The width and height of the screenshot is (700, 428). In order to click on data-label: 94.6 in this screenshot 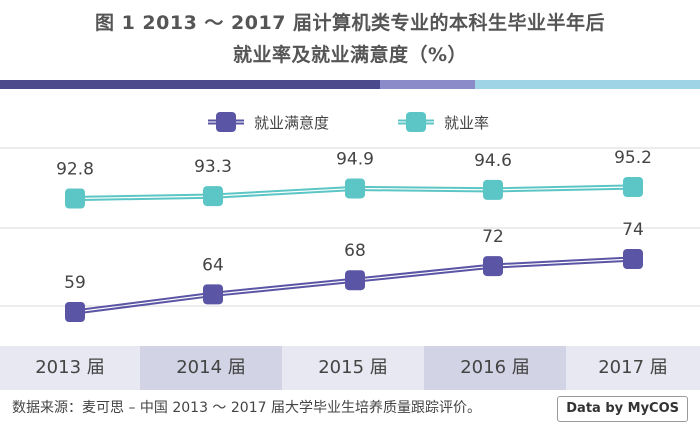, I will do `click(493, 161)`.